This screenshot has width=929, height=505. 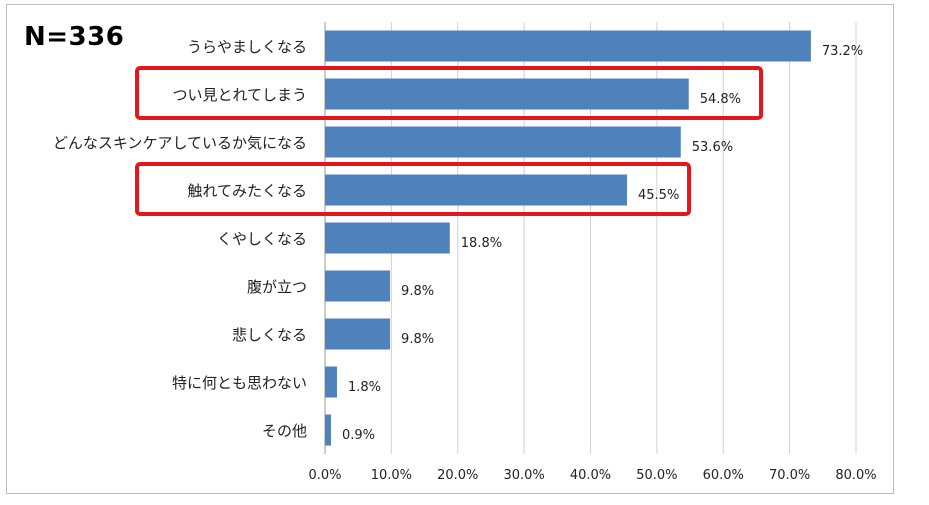 What do you see at coordinates (74, 37) in the screenshot?
I see `sample-size-label: N=336` at bounding box center [74, 37].